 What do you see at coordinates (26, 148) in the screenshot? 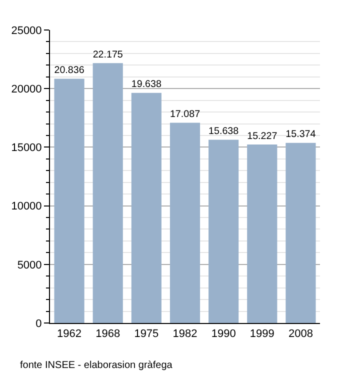
I see `y-tick-label: 15000` at bounding box center [26, 148].